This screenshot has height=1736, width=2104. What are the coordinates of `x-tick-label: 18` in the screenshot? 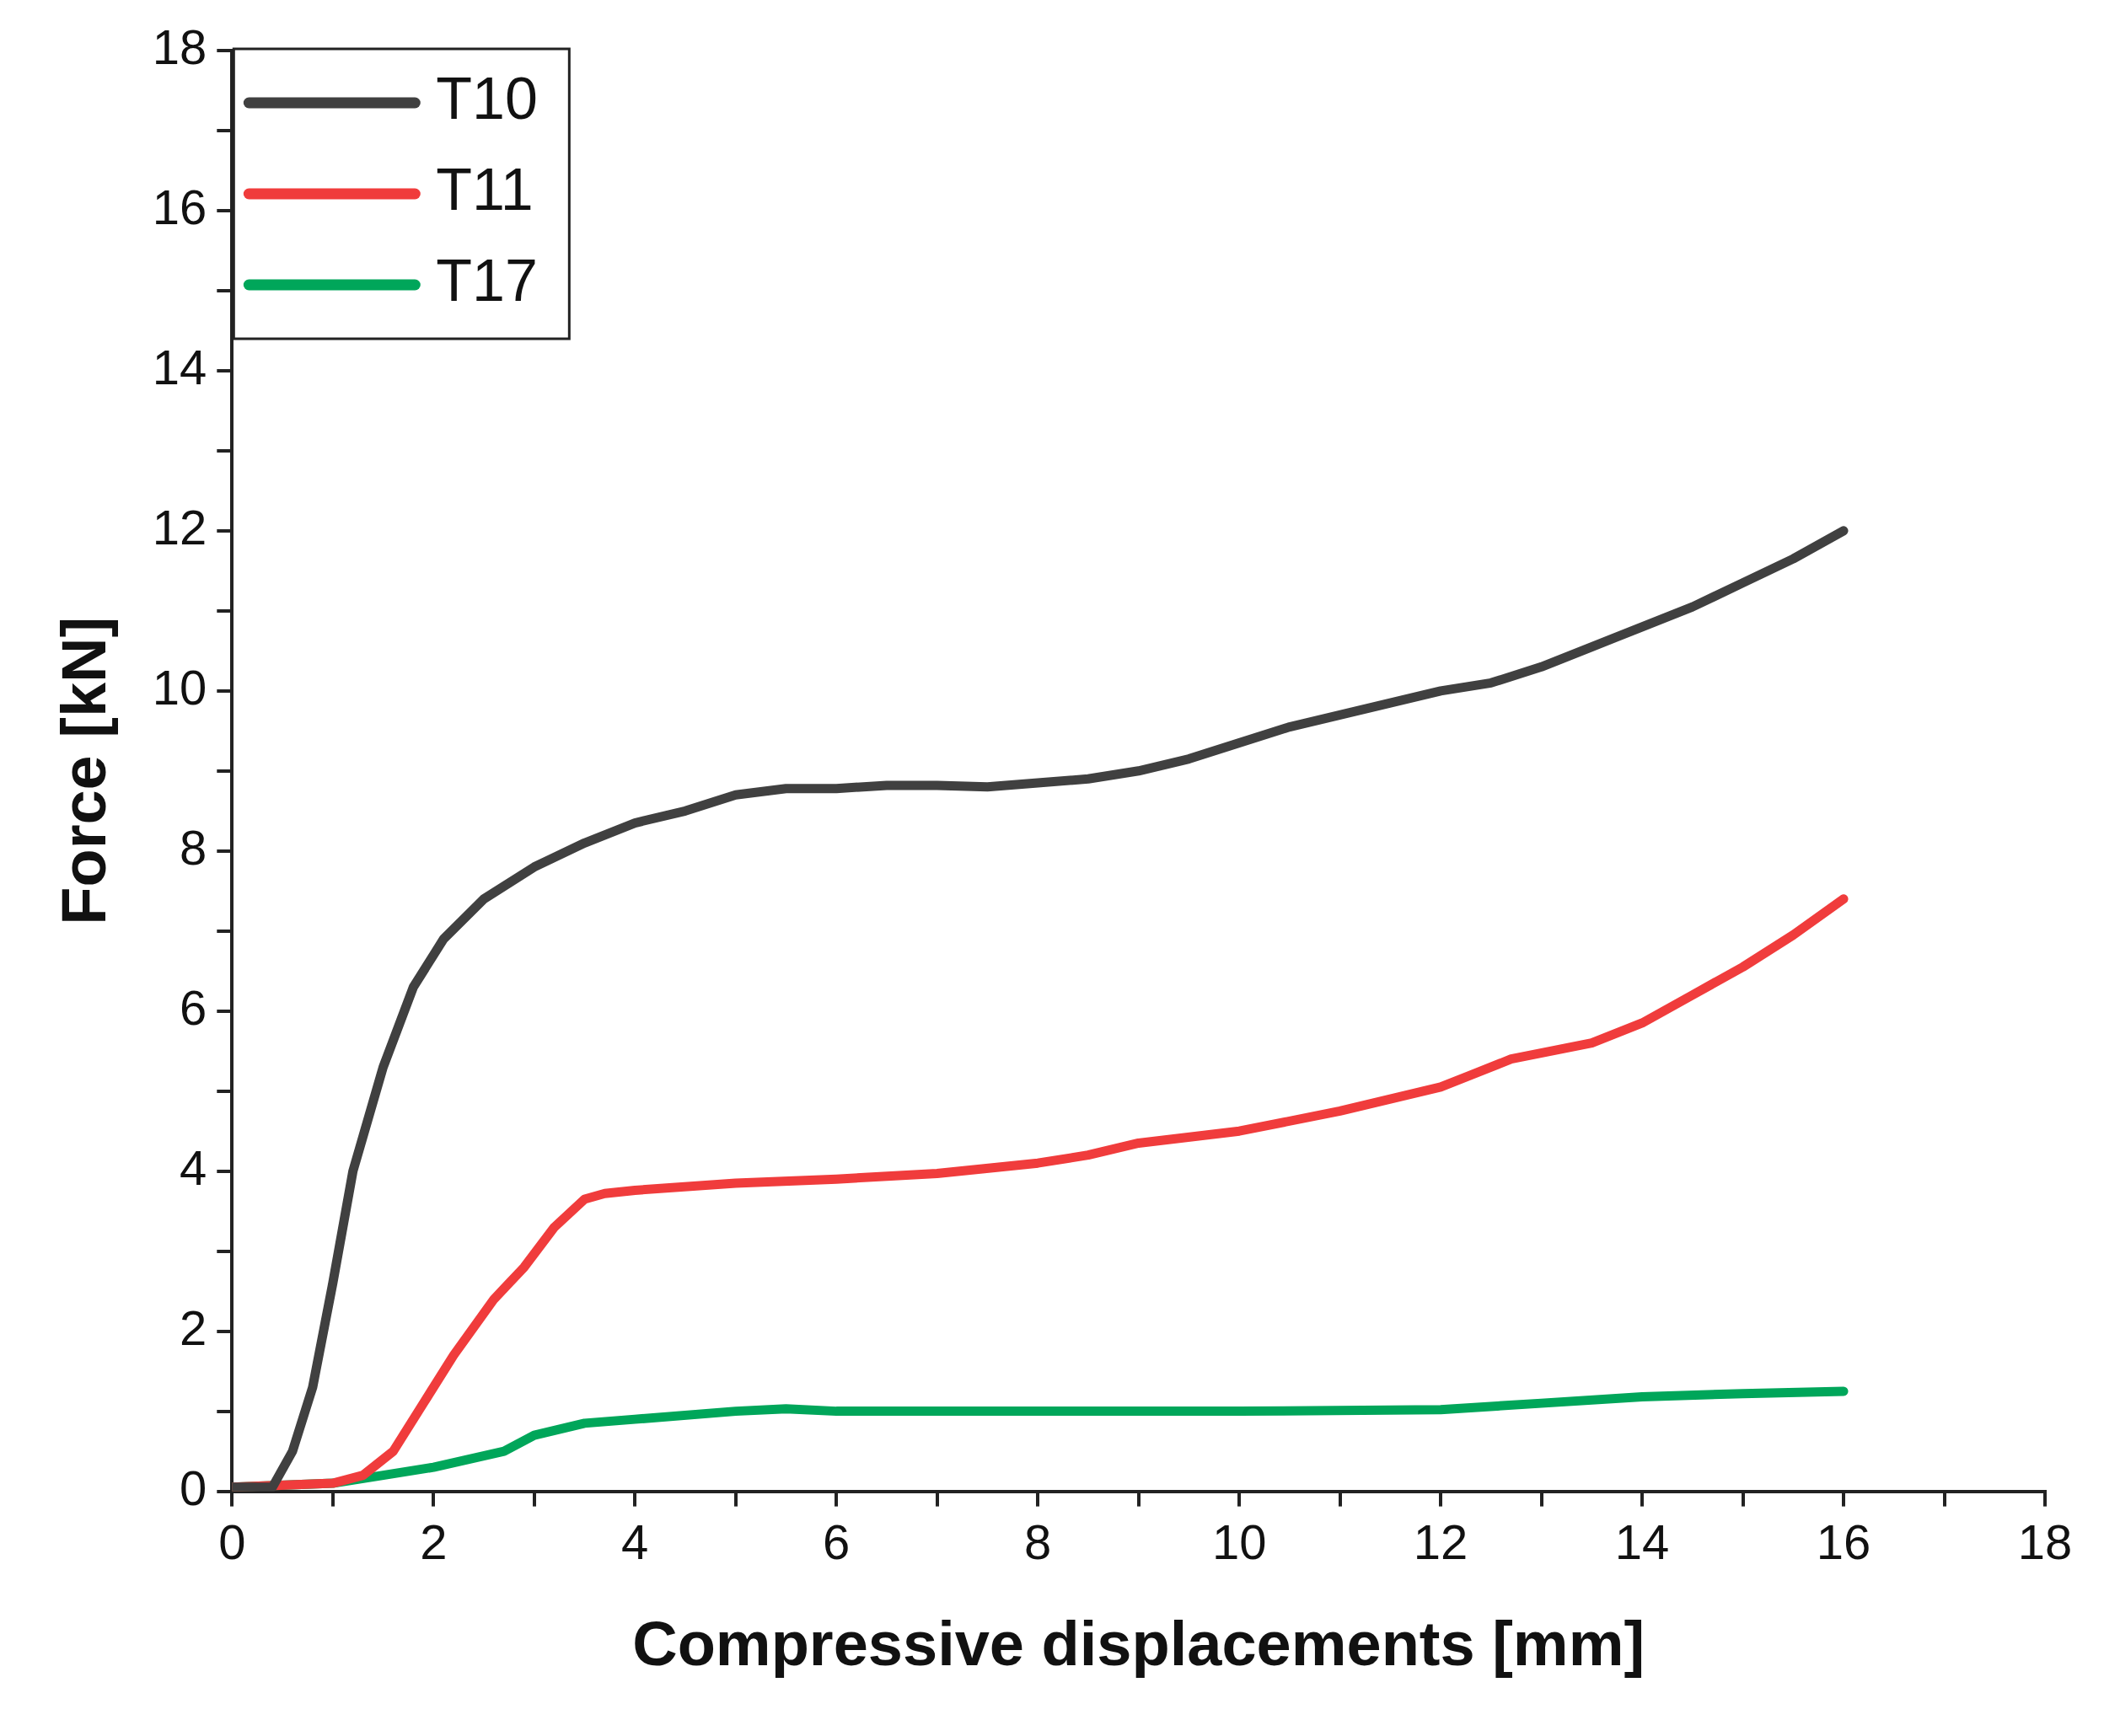 It's located at (2045, 1542).